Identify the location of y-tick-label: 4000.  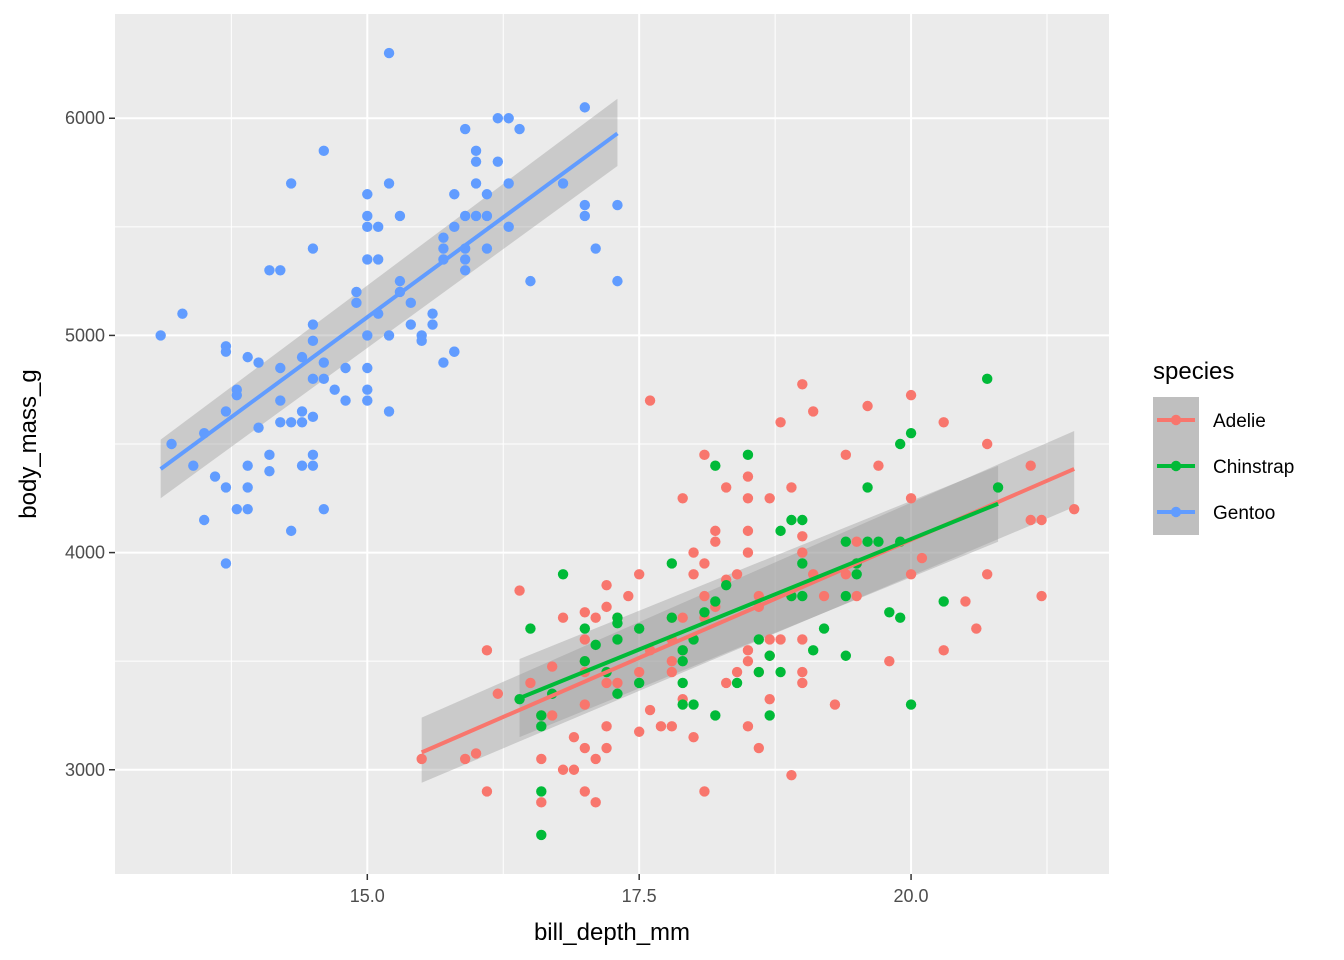
(85, 553).